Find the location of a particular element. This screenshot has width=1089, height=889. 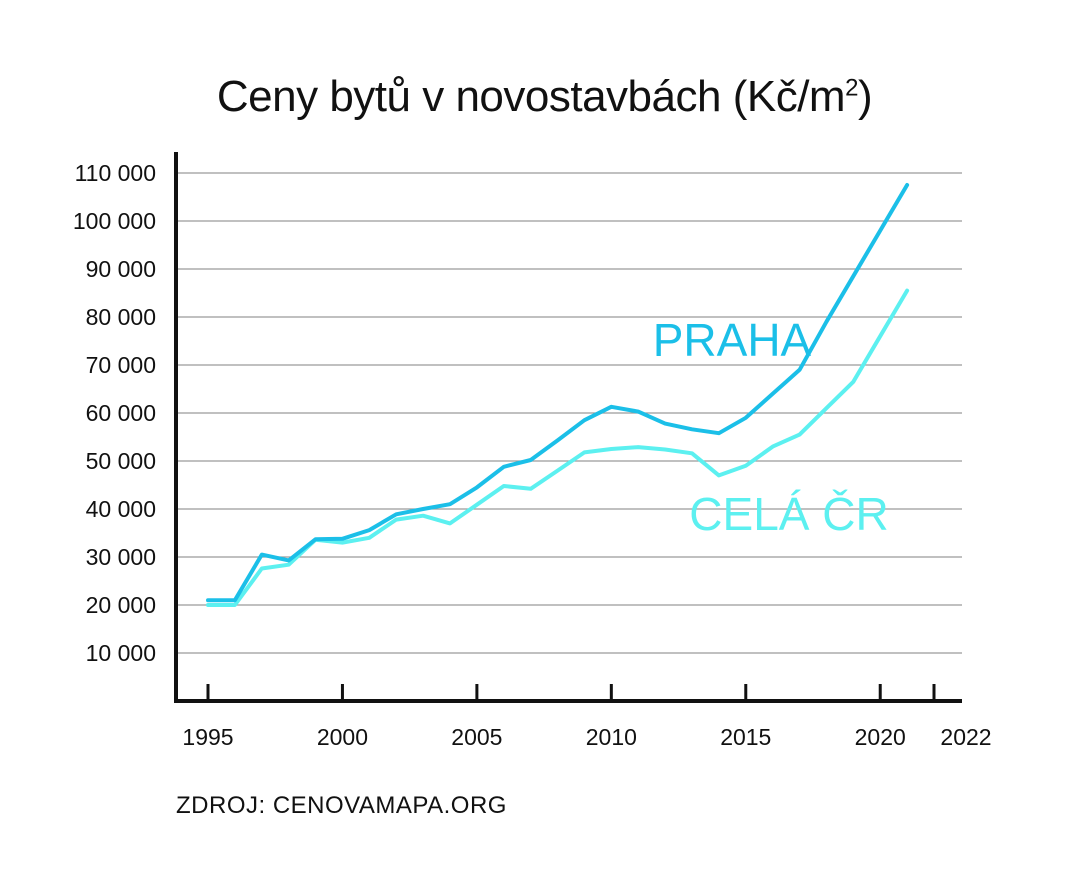

chart-title-text: Ceny bytů v novostavbách (Kč/m is located at coordinates (531, 96).